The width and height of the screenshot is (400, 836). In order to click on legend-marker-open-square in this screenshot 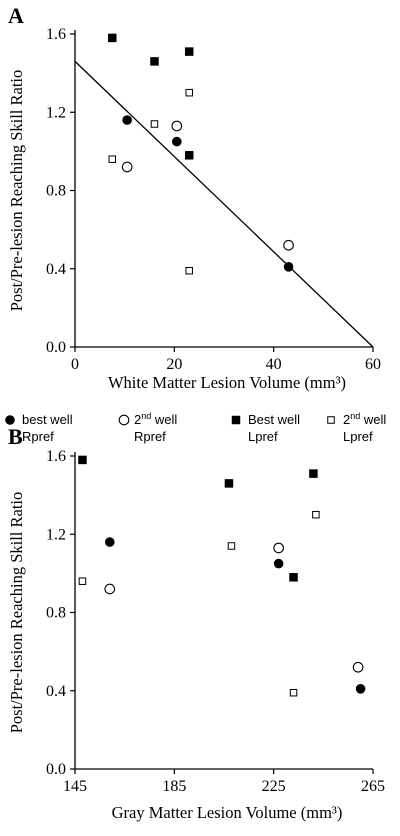, I will do `click(331, 420)`.